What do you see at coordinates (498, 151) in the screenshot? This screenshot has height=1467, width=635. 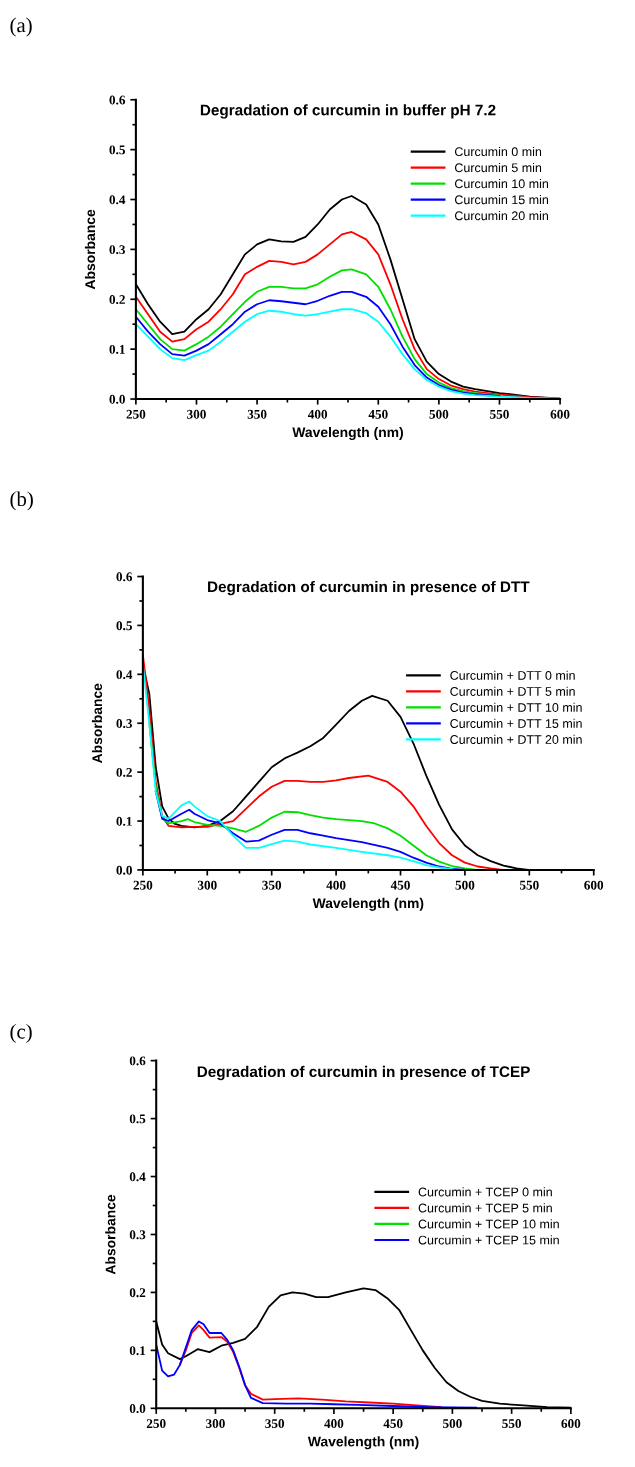 I see `legend-label: Curcumin 0 min` at bounding box center [498, 151].